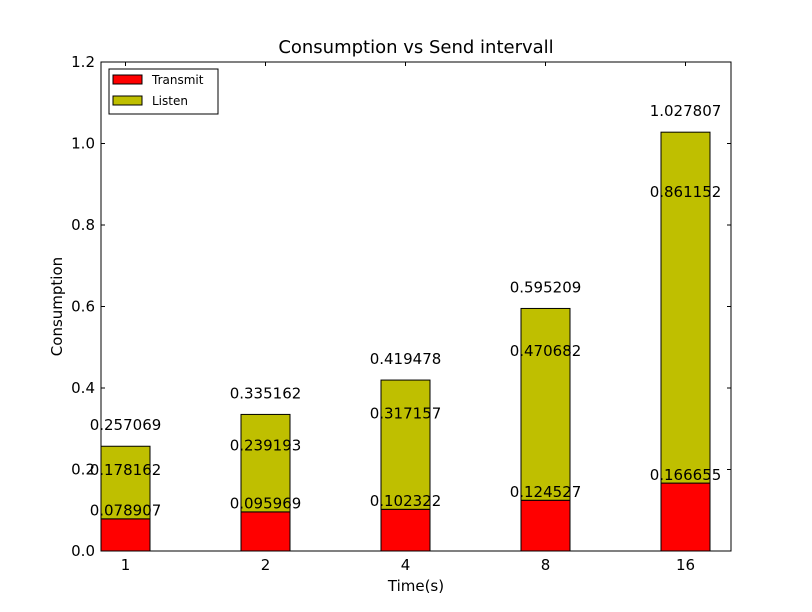 The width and height of the screenshot is (812, 612). Describe the element at coordinates (406, 414) in the screenshot. I see `data-label-listen: 0.317157` at that location.